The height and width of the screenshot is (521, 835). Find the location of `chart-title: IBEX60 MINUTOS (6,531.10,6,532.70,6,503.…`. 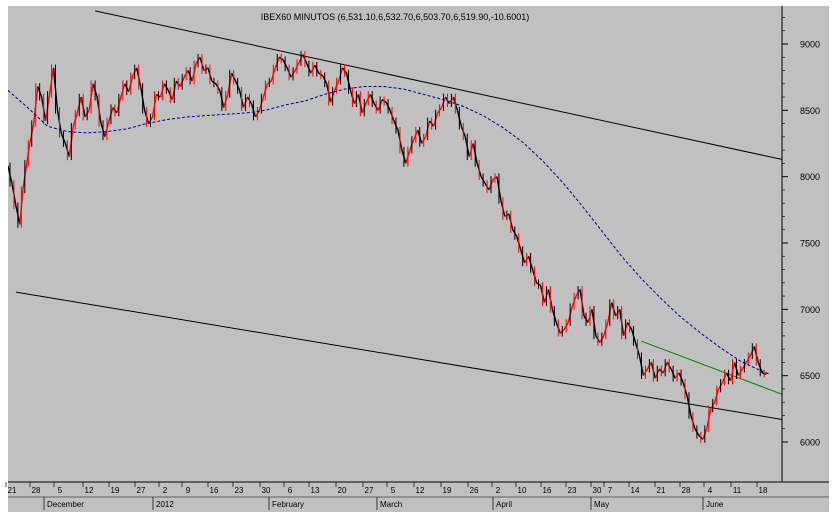

chart-title: IBEX60 MINUTOS (6,531.10,6,532.70,6,503.… is located at coordinates (395, 17).